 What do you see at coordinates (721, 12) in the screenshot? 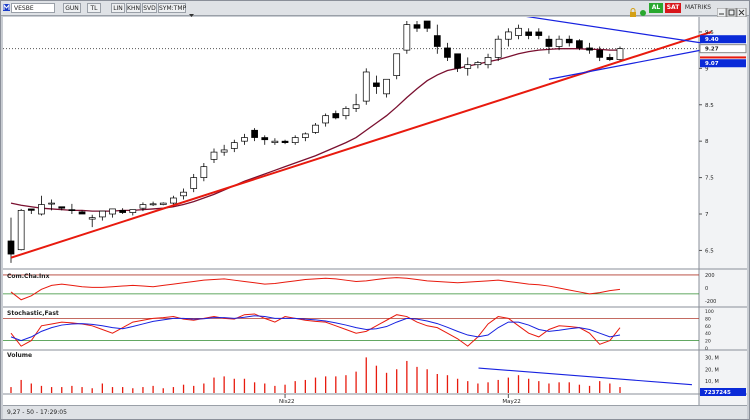
I see `minimize-icon` at bounding box center [721, 12].